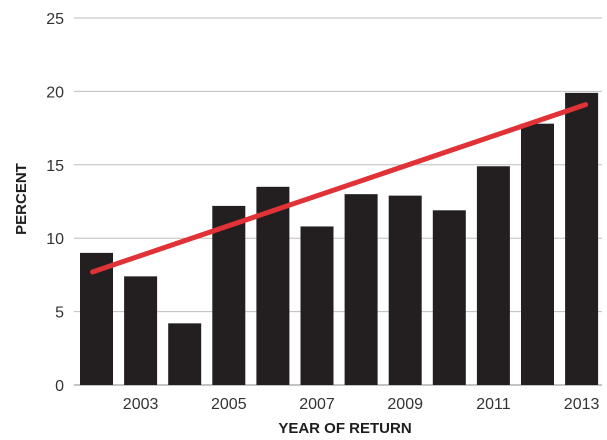 The height and width of the screenshot is (440, 607). What do you see at coordinates (55, 203) in the screenshot?
I see `y-tick-labels: 0 5 10 15 20 25` at bounding box center [55, 203].